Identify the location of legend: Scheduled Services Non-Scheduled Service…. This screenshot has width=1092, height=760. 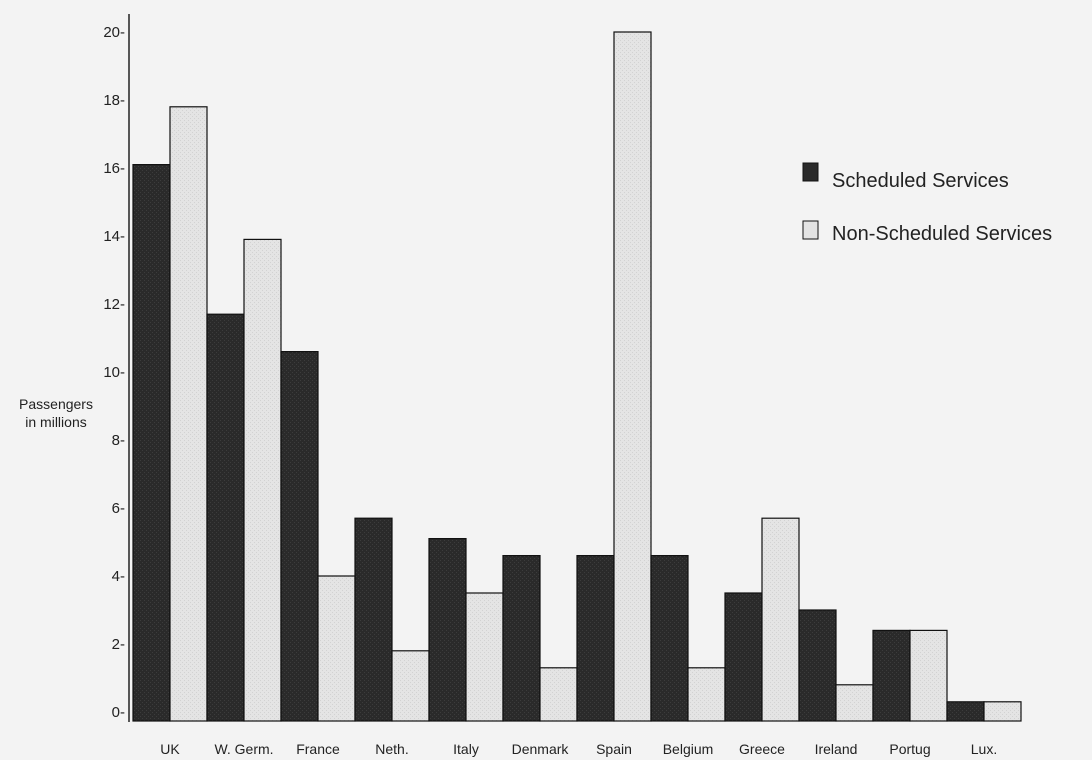
(927, 203).